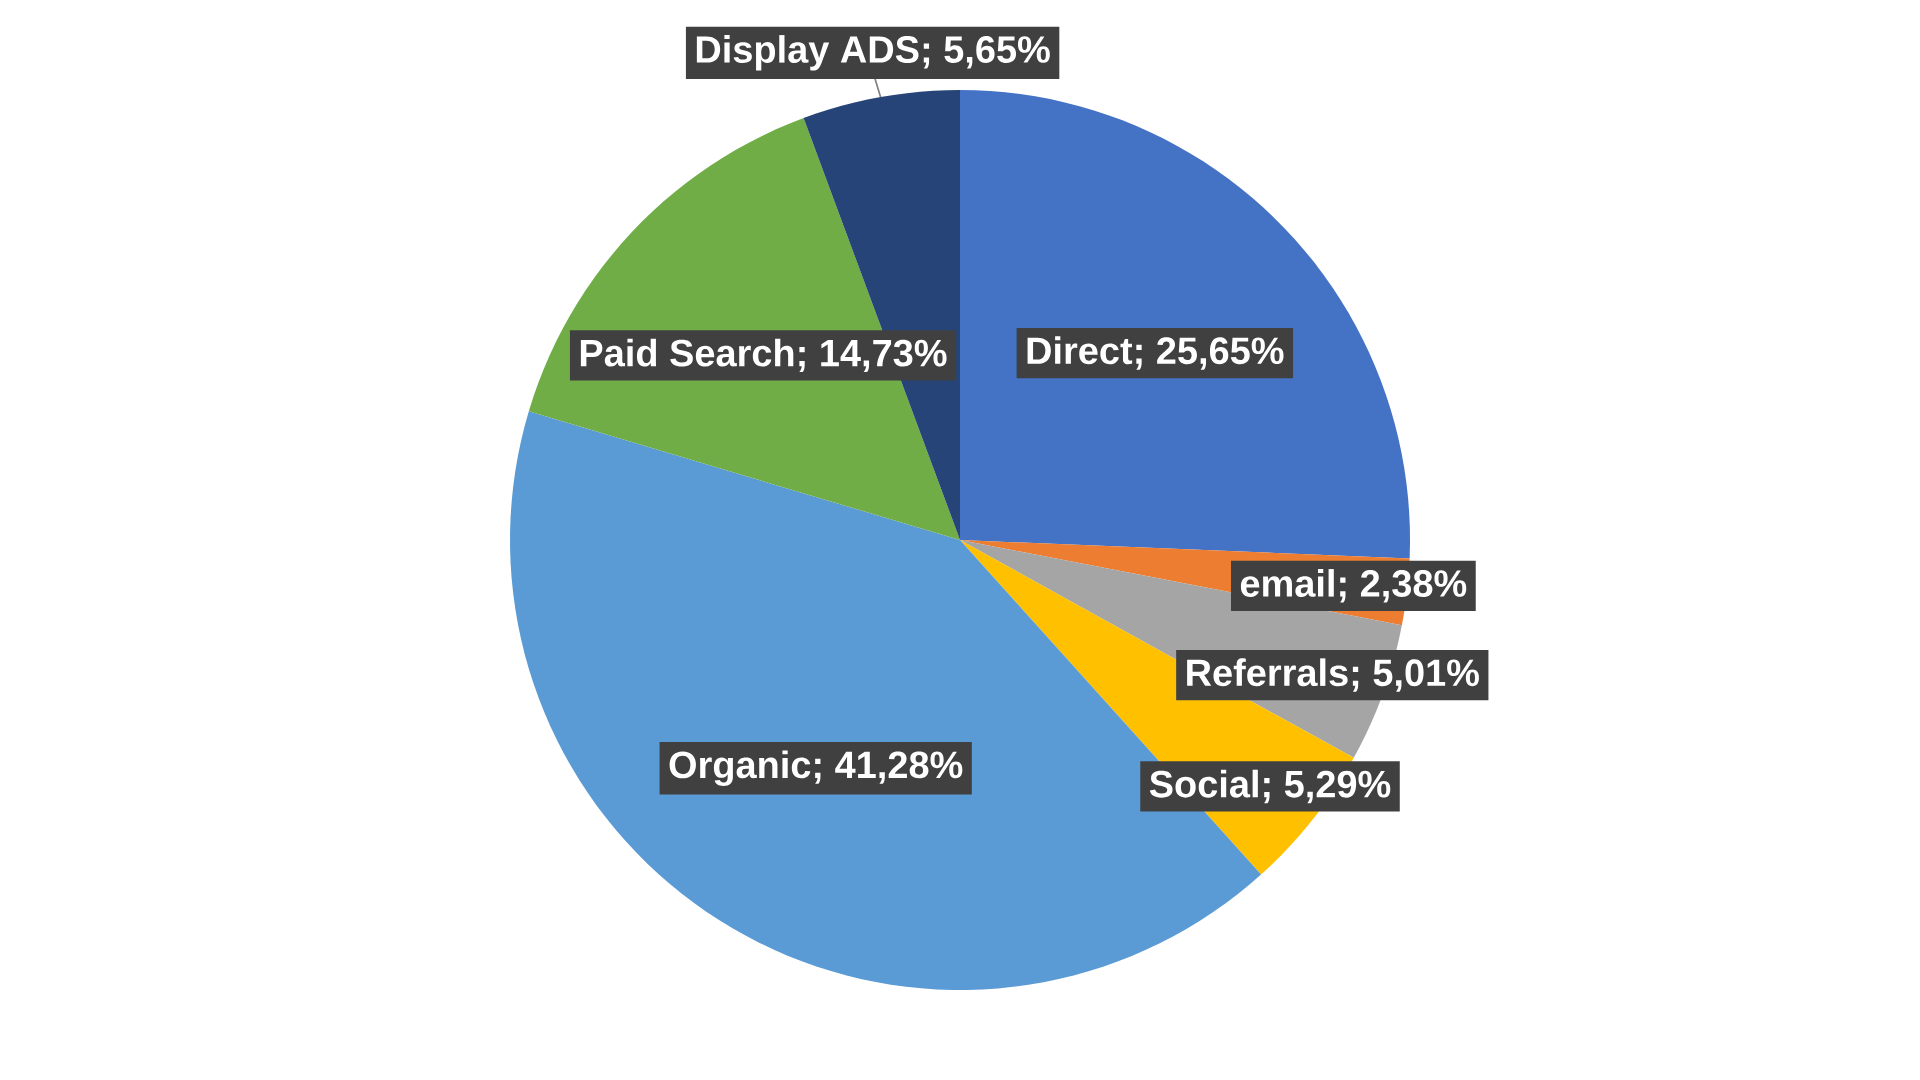 The height and width of the screenshot is (1080, 1920). I want to click on data-label: ; 14,73%, so click(873, 356).